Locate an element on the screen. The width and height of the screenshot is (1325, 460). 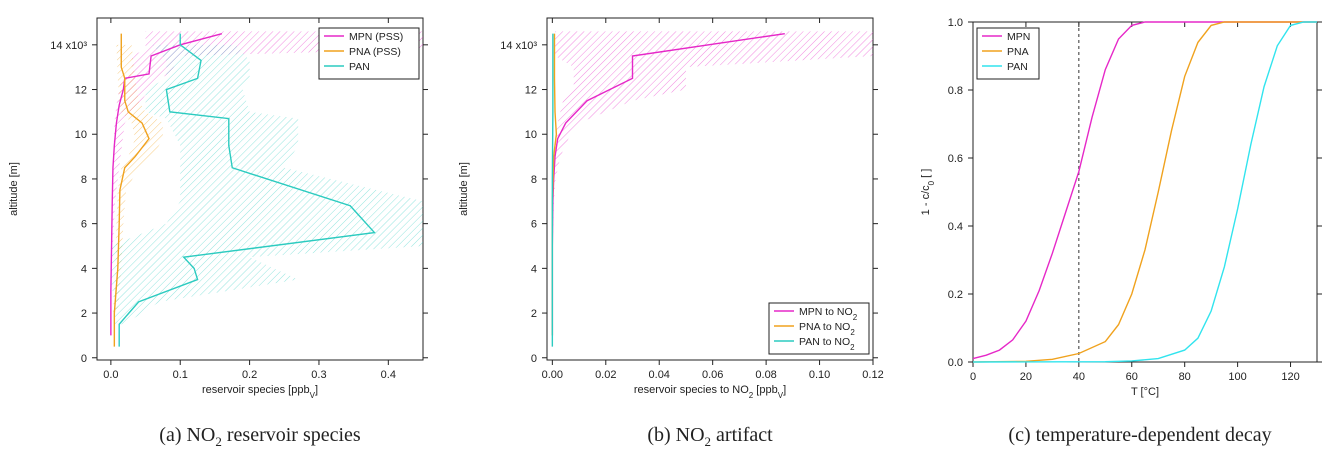
legend-label: PNA to NO2 is located at coordinates (827, 329).